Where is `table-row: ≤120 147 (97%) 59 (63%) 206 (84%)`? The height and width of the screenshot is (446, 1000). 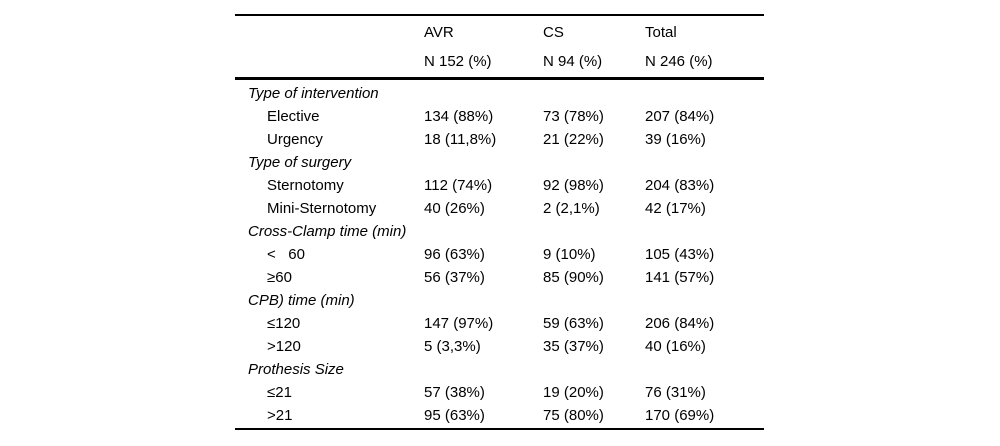
table-row: ≤120 147 (97%) 59 (63%) 206 (84%) is located at coordinates (499, 323).